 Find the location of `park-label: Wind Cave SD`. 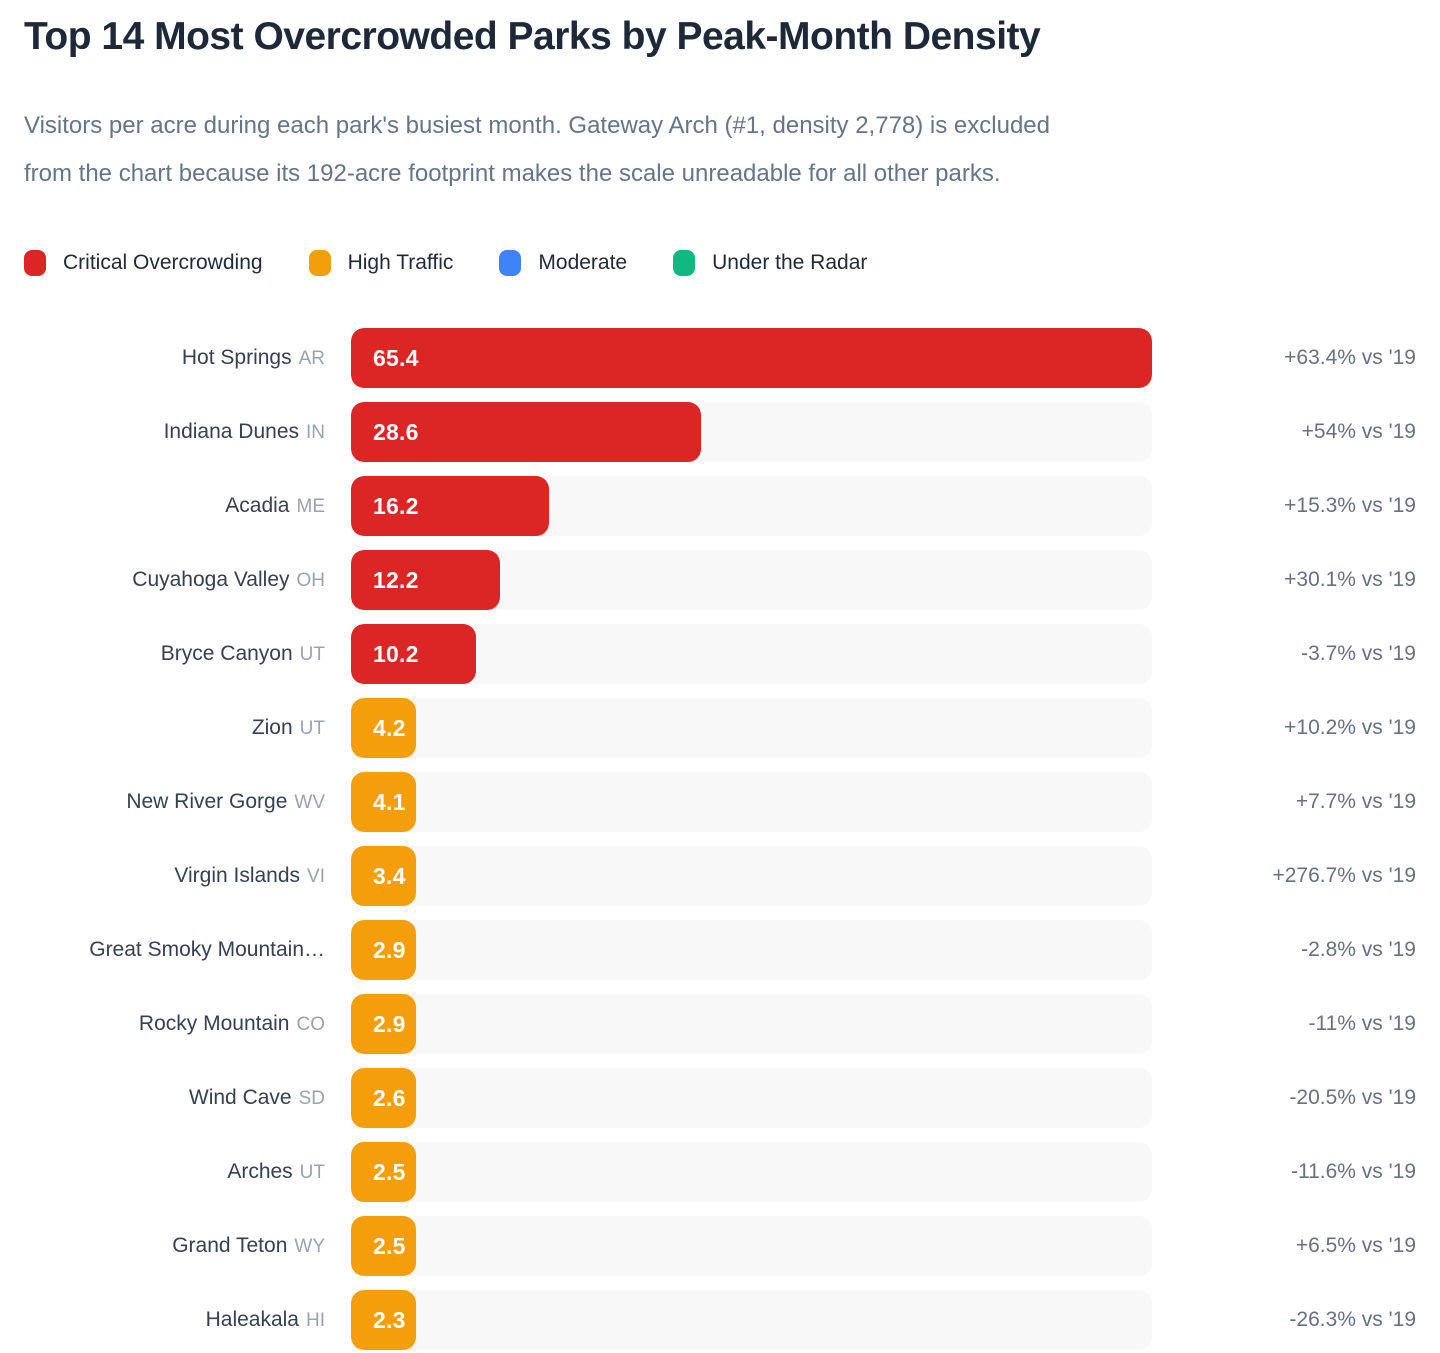

park-label: Wind Cave SD is located at coordinates (174, 1098).